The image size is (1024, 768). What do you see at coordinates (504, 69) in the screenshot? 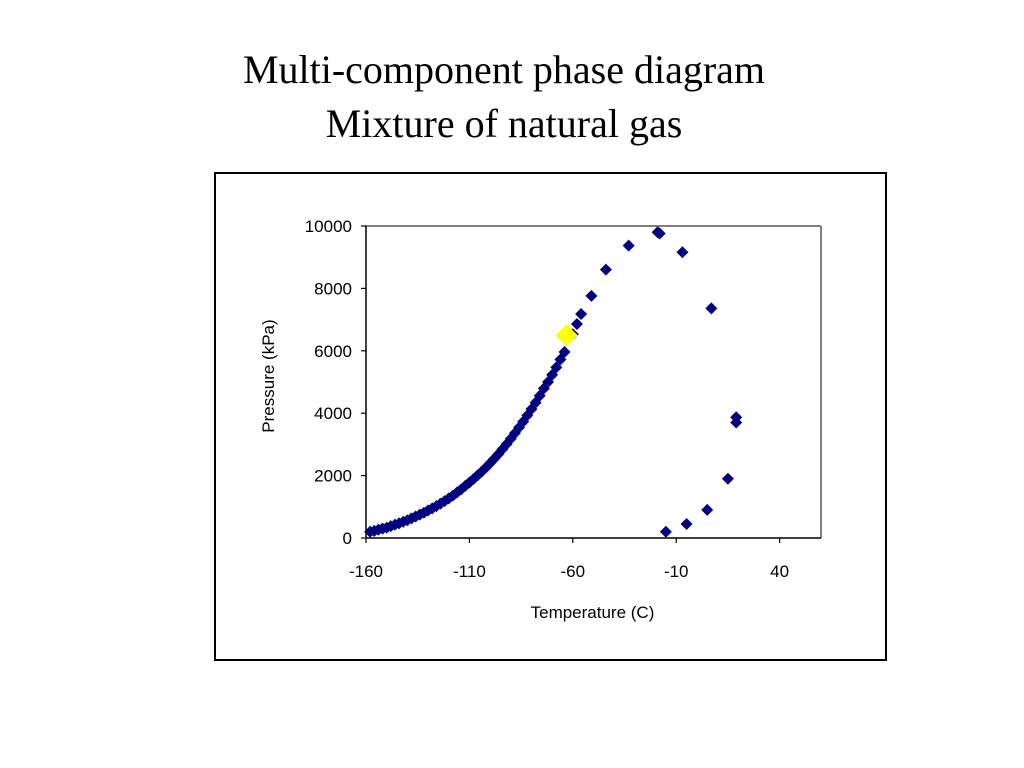
I see `title-line-1: Multi-component phase diagram` at bounding box center [504, 69].